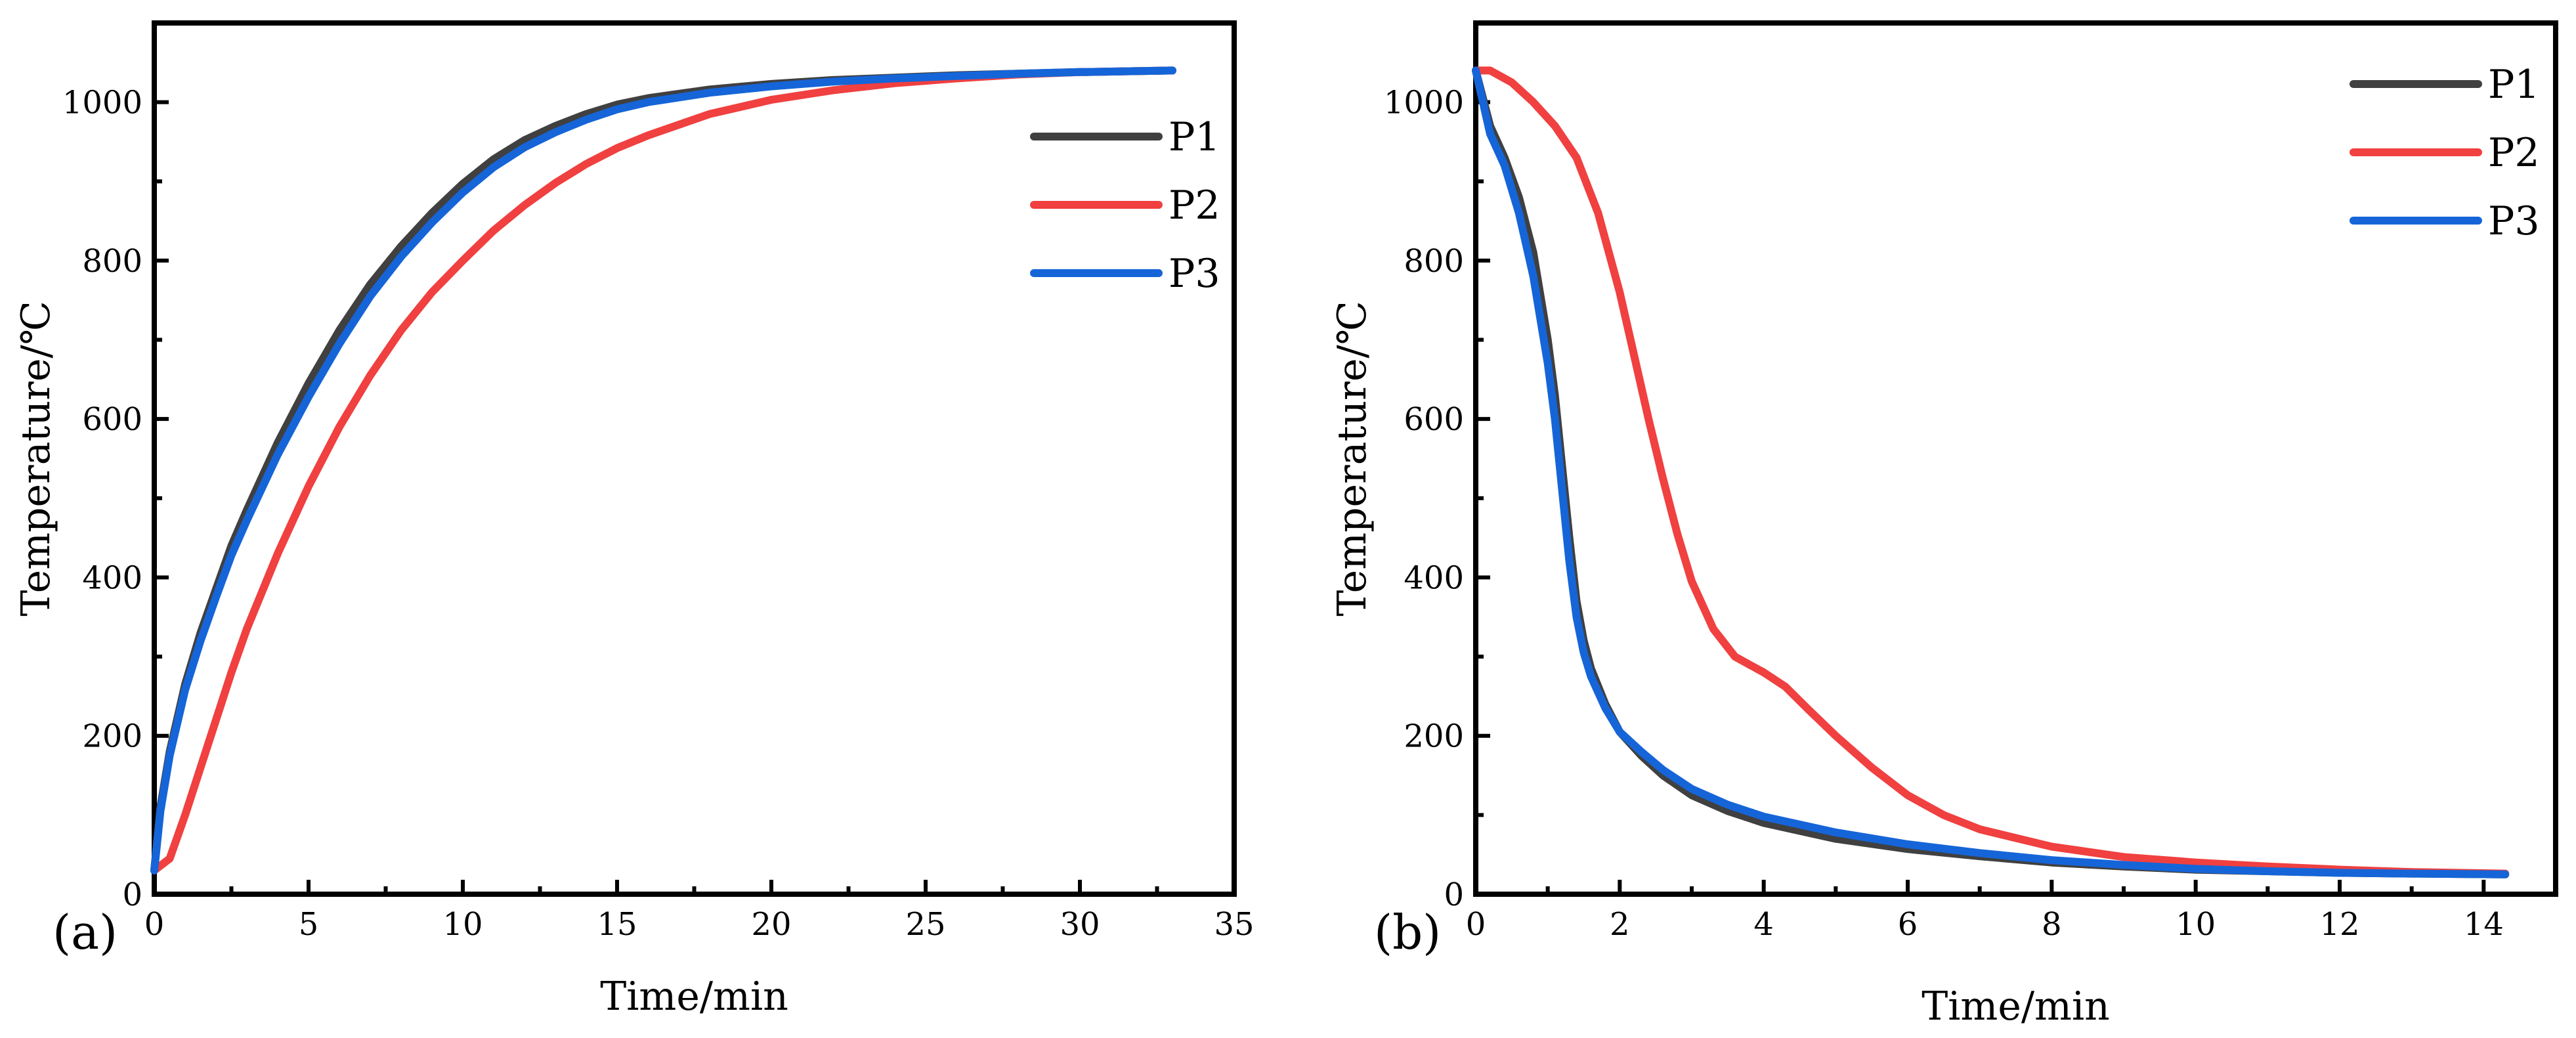 The width and height of the screenshot is (2576, 1038). Describe the element at coordinates (1908, 924) in the screenshot. I see `panel-b-x-tick-label: 6` at that location.